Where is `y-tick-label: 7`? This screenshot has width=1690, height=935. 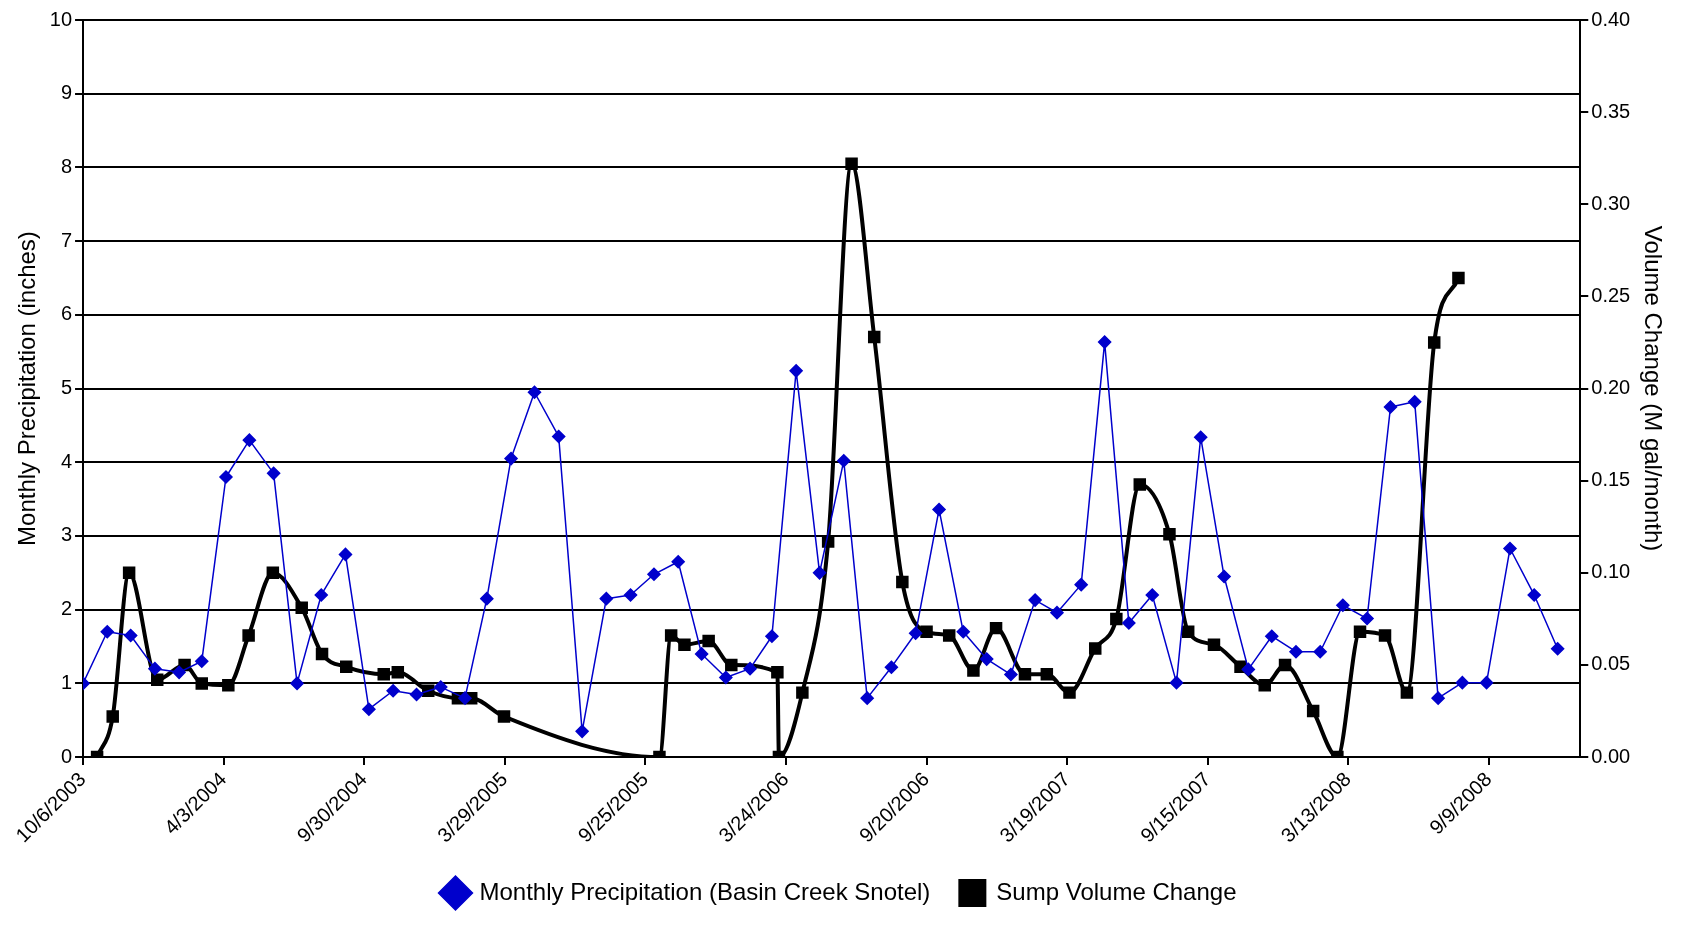 y-tick-label: 7 is located at coordinates (66, 239).